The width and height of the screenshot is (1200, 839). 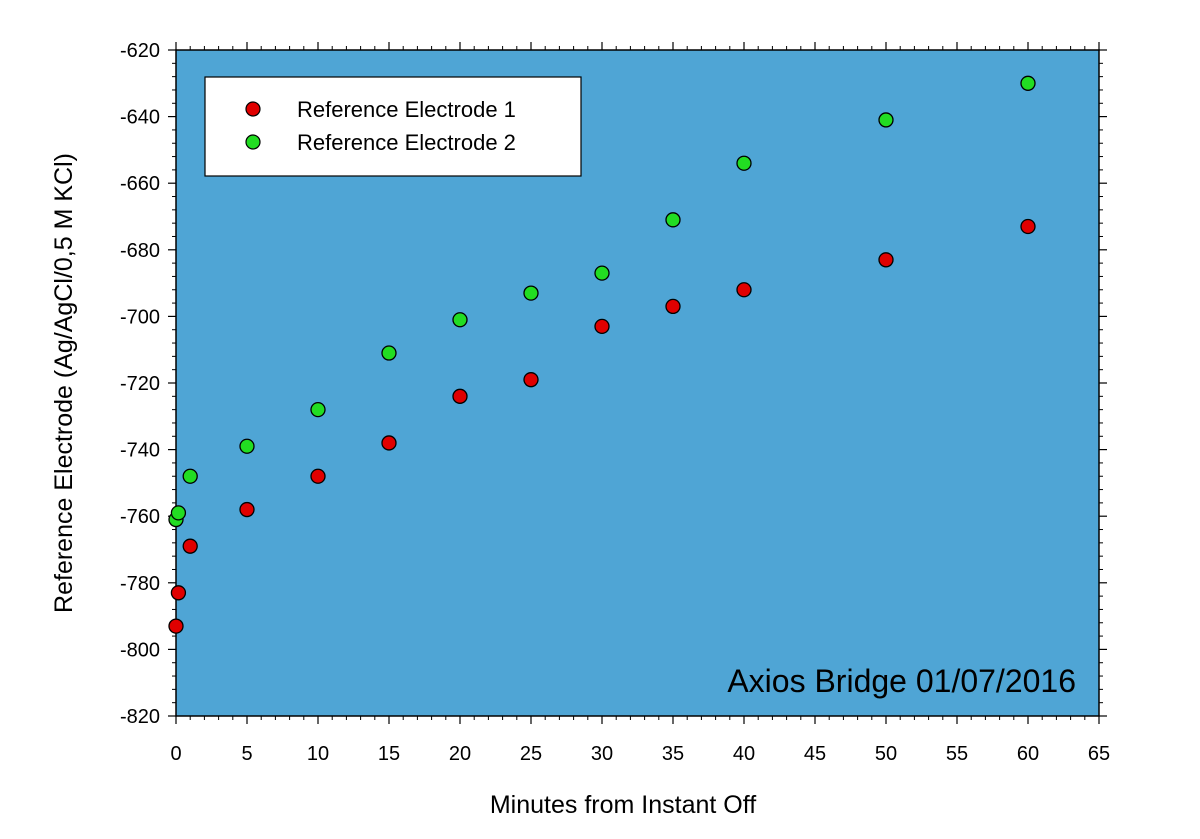 What do you see at coordinates (460, 754) in the screenshot?
I see `x-tick-label: 20` at bounding box center [460, 754].